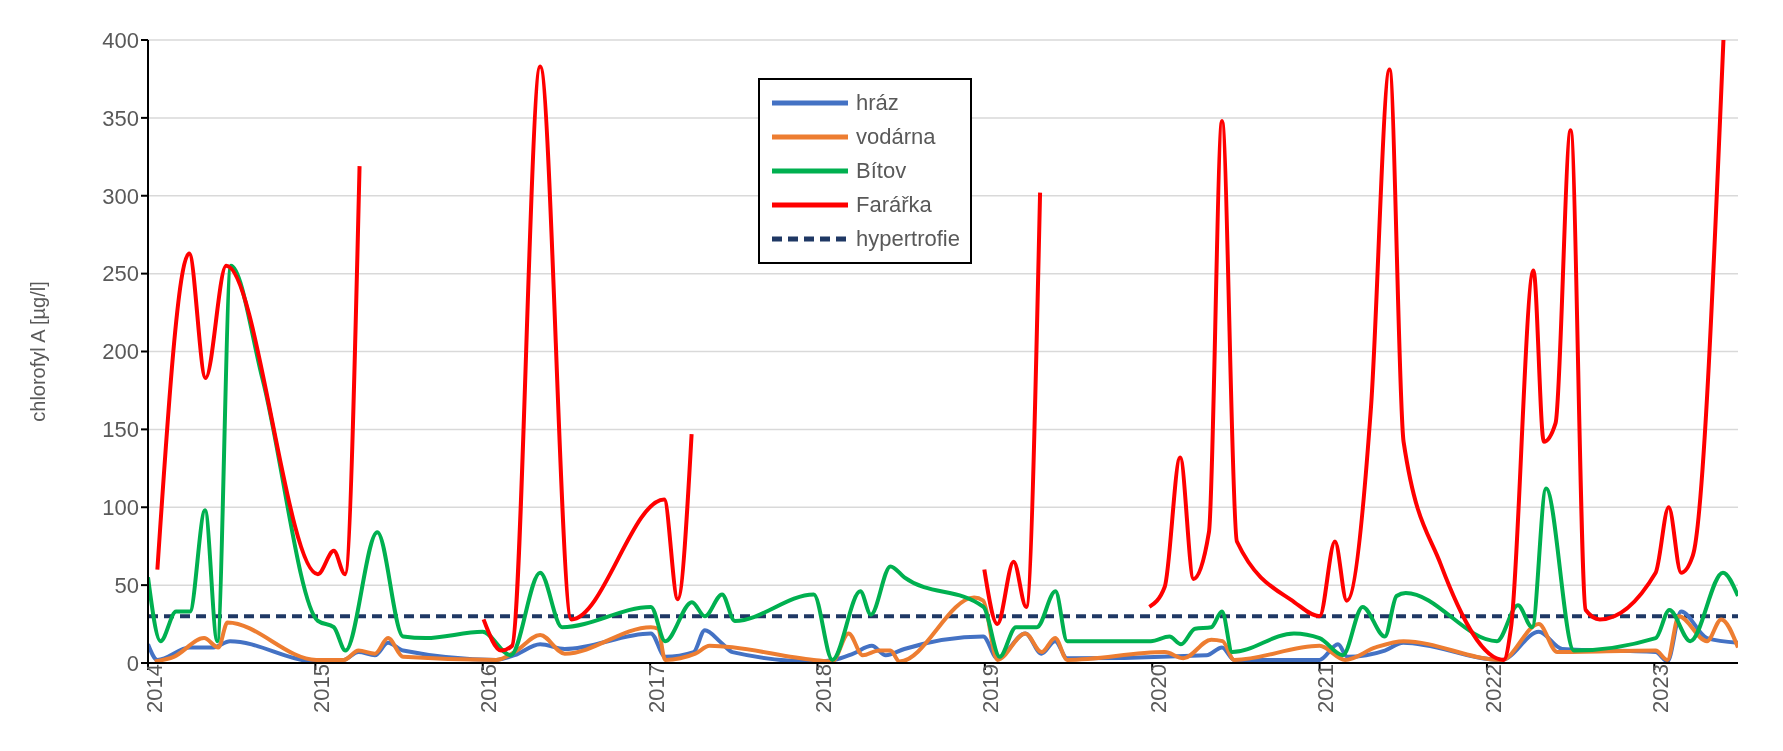 This screenshot has width=1783, height=751. What do you see at coordinates (120, 274) in the screenshot?
I see `y-tick-label: 250` at bounding box center [120, 274].